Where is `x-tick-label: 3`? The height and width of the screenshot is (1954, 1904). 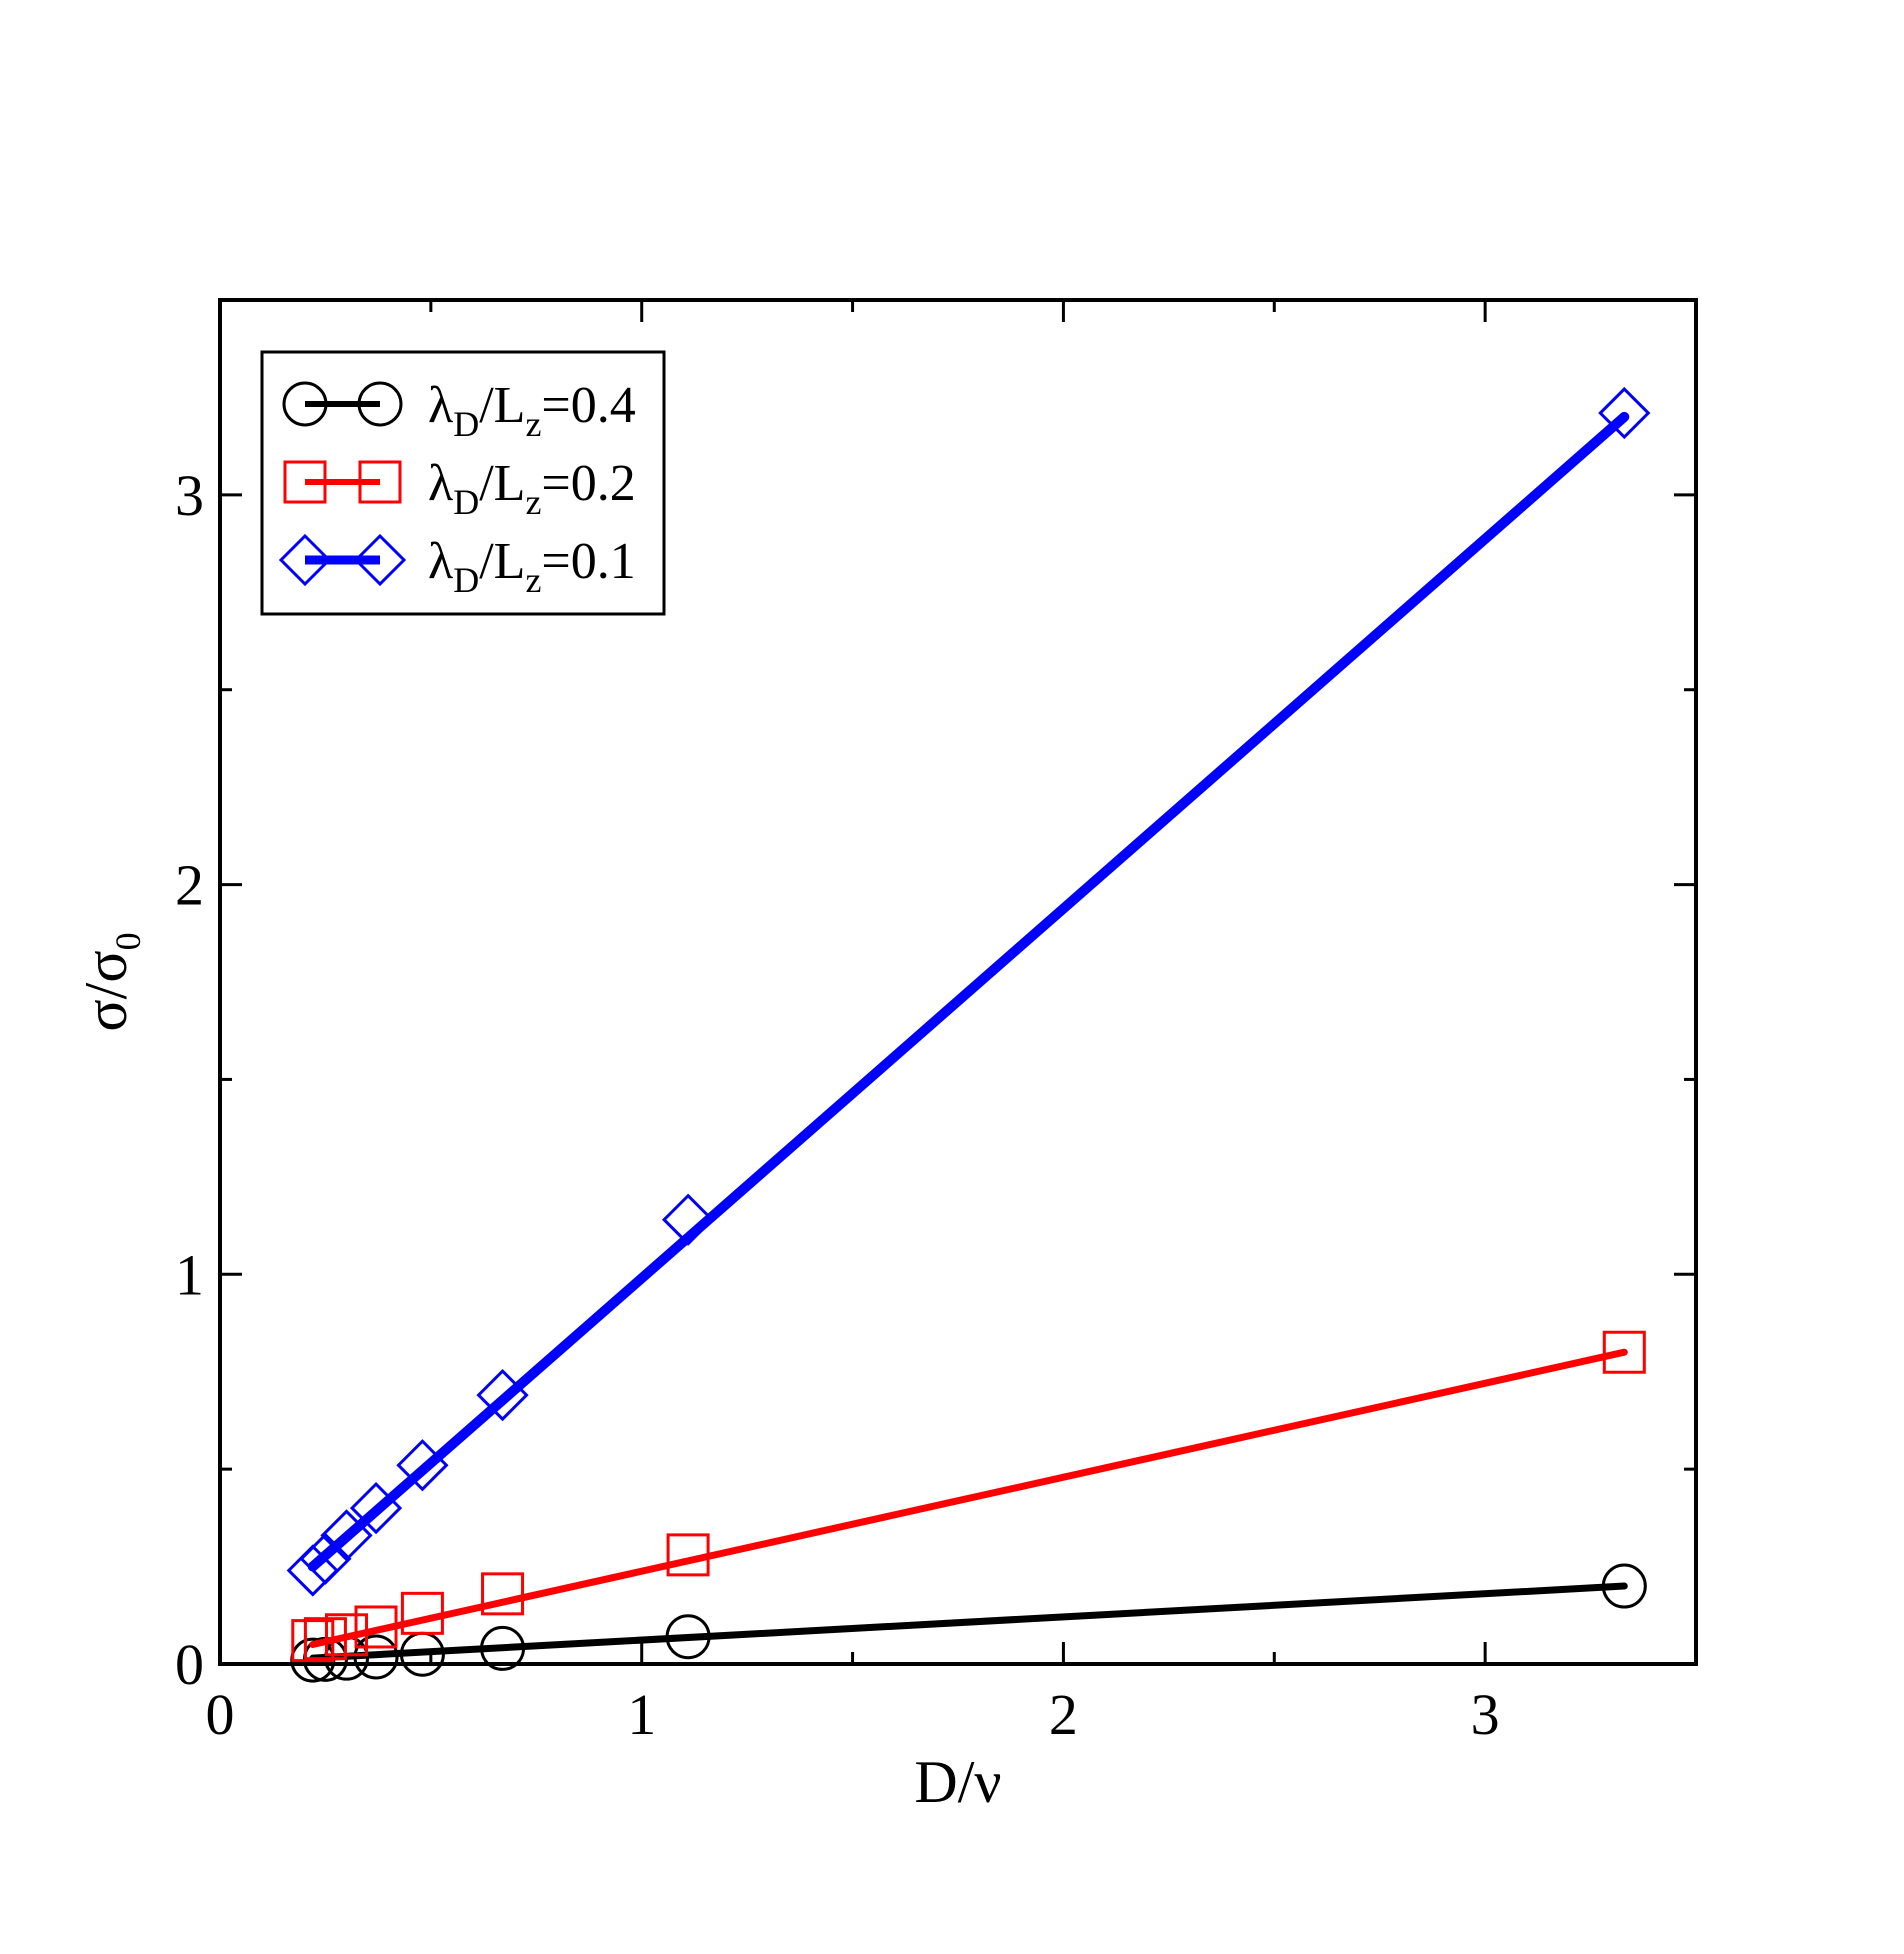
x-tick-label: 3 is located at coordinates (1485, 1714).